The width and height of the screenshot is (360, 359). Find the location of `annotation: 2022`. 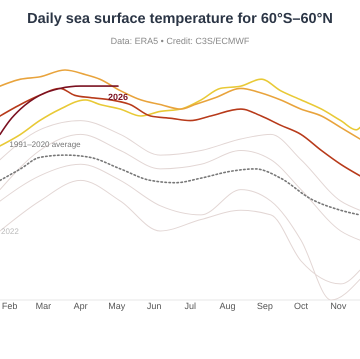

annotation: 2022 is located at coordinates (10, 231).